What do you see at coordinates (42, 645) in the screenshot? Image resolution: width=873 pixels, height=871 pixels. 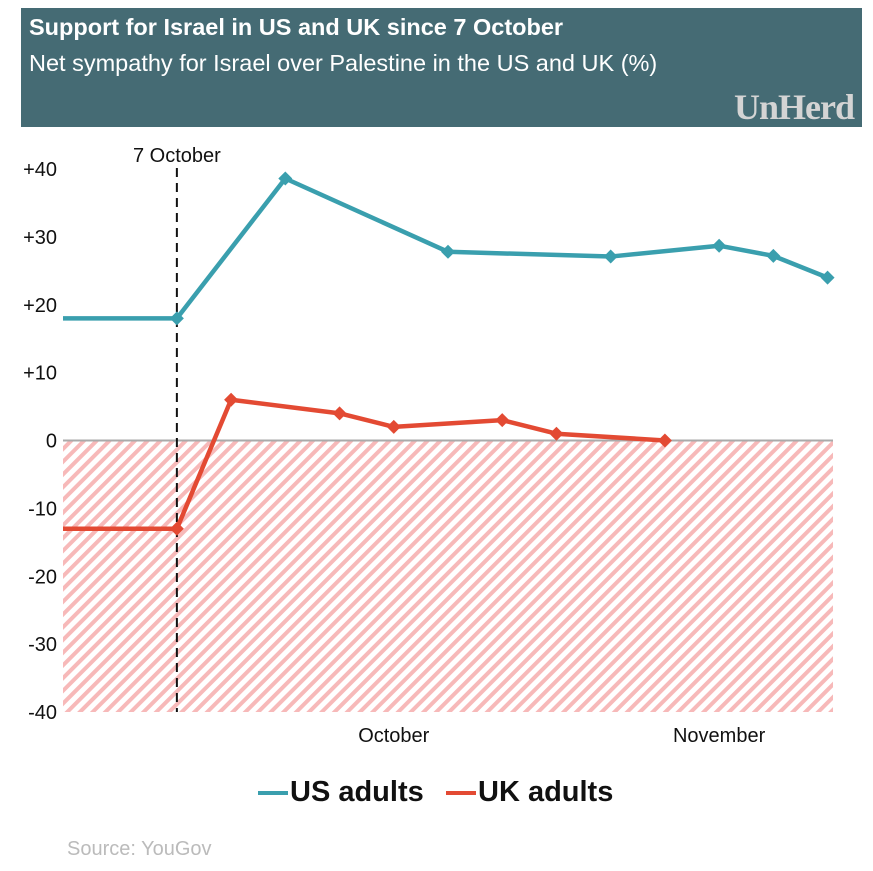 I see `y-tick-label: -30` at bounding box center [42, 645].